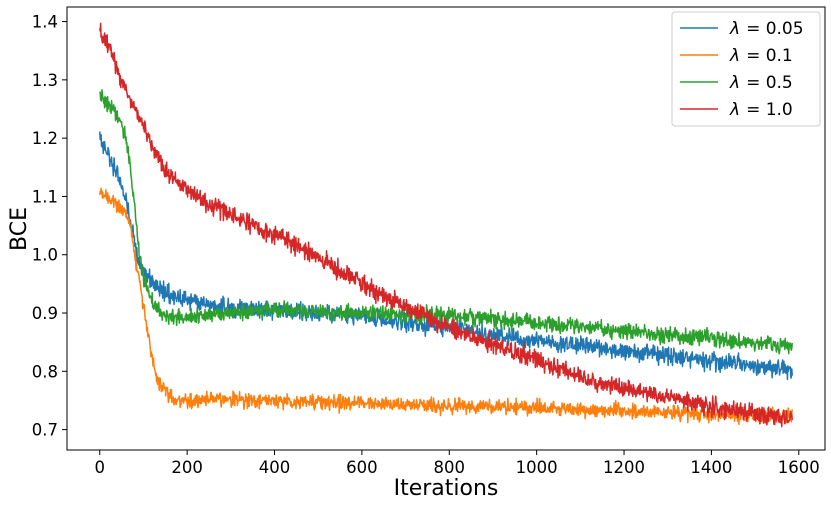 The height and width of the screenshot is (509, 831). I want to click on legend-value-0: = 0.05, so click(775, 29).